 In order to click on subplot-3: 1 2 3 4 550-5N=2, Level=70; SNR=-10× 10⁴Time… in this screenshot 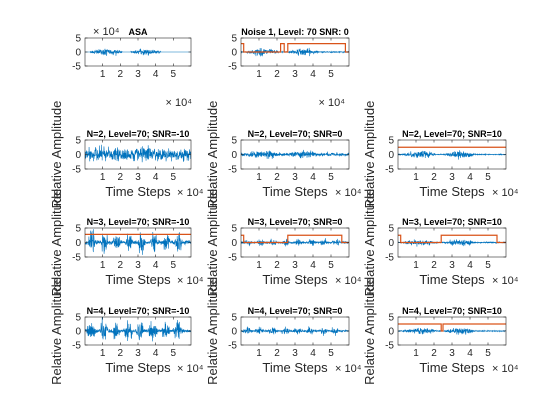, I will do `click(126, 155)`.